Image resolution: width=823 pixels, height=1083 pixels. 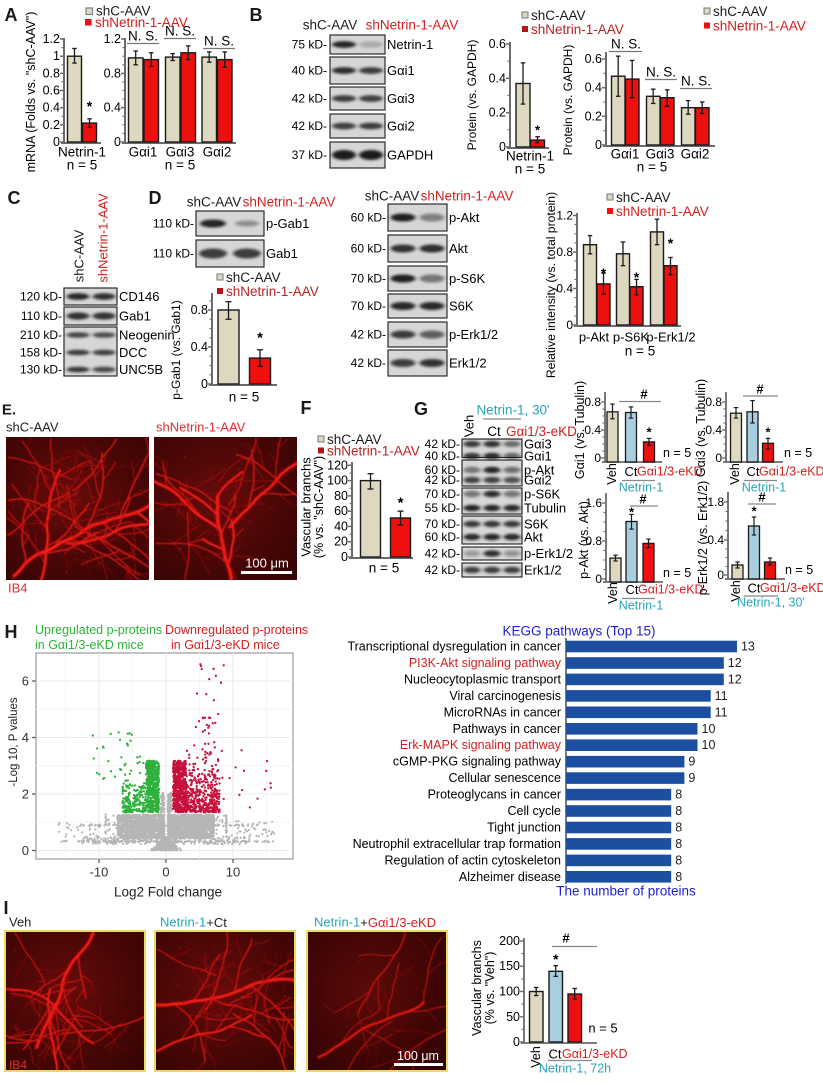 What do you see at coordinates (9, 410) in the screenshot?
I see `svg-text: E.` at bounding box center [9, 410].